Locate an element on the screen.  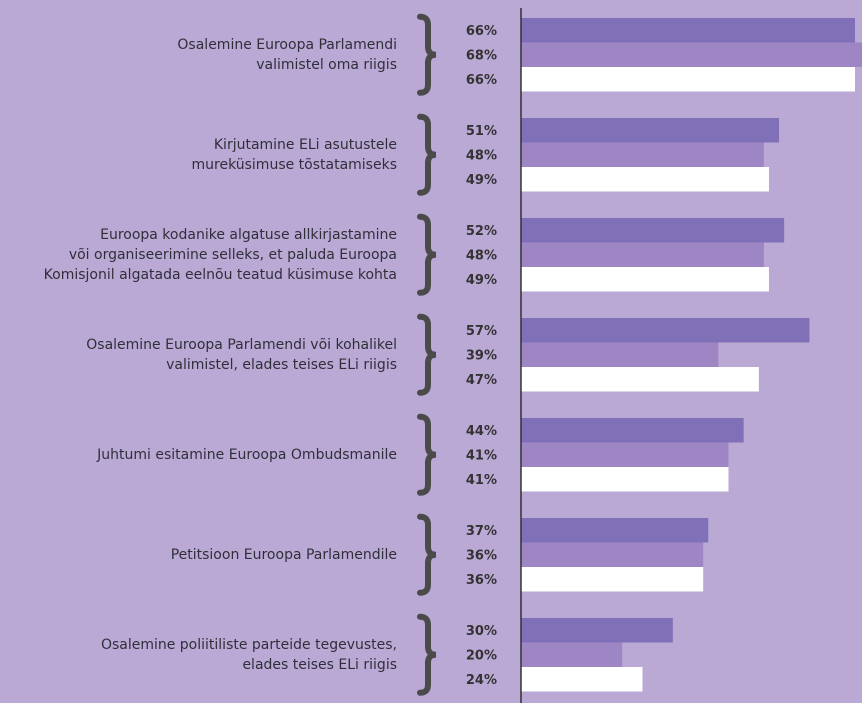
value-label: 51% is located at coordinates (481, 131).